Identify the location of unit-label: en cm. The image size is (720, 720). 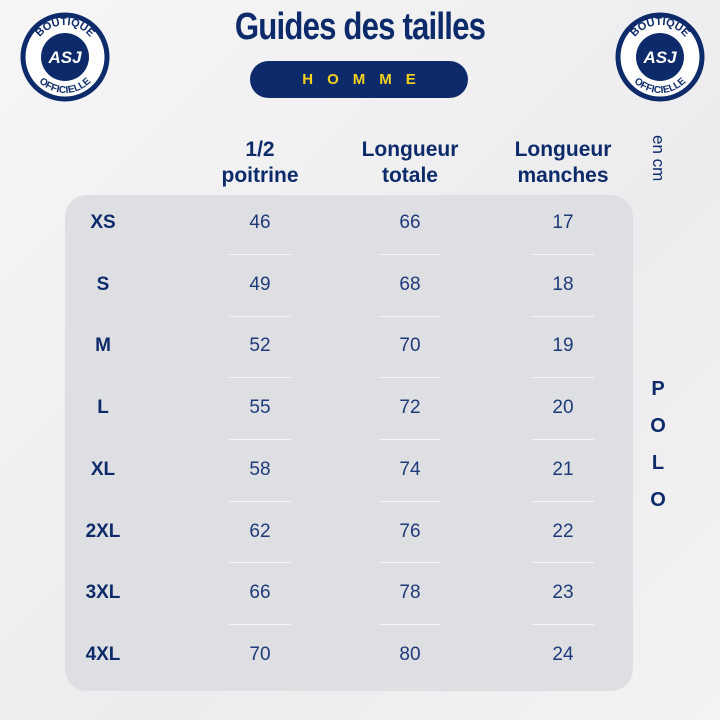
(658, 158).